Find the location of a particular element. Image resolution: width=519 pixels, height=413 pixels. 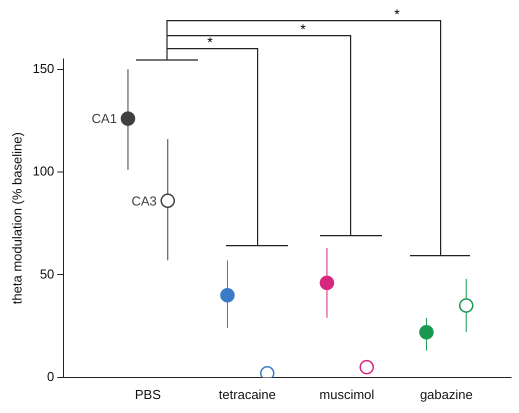

y-tick-label: 0 is located at coordinates (50, 376).